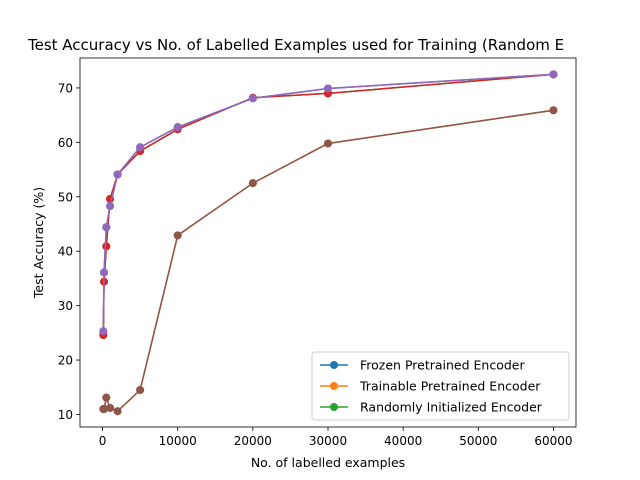  I want to click on x-tick-label: 40000, so click(403, 441).